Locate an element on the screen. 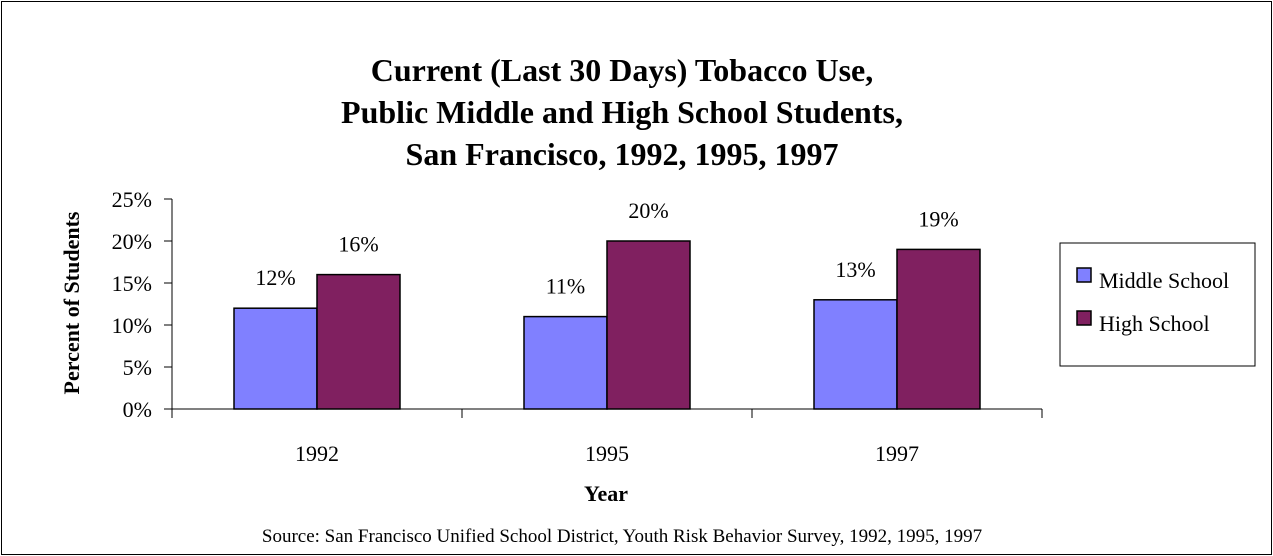 This screenshot has width=1273, height=556. x-axis-title: Year is located at coordinates (606, 493).